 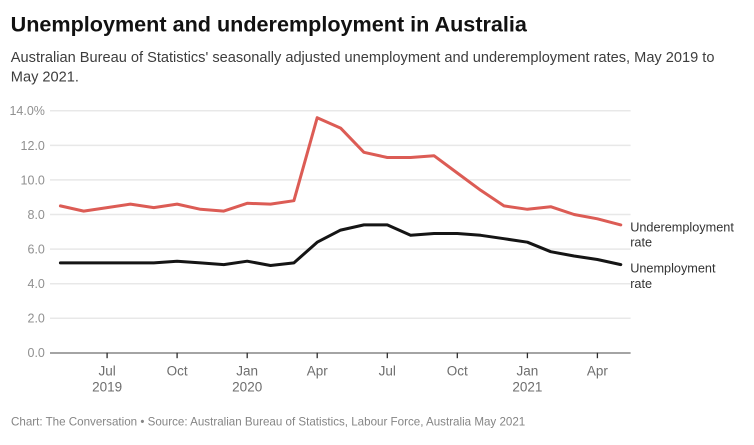 I want to click on svg-text: 0.0, so click(x=36, y=353).